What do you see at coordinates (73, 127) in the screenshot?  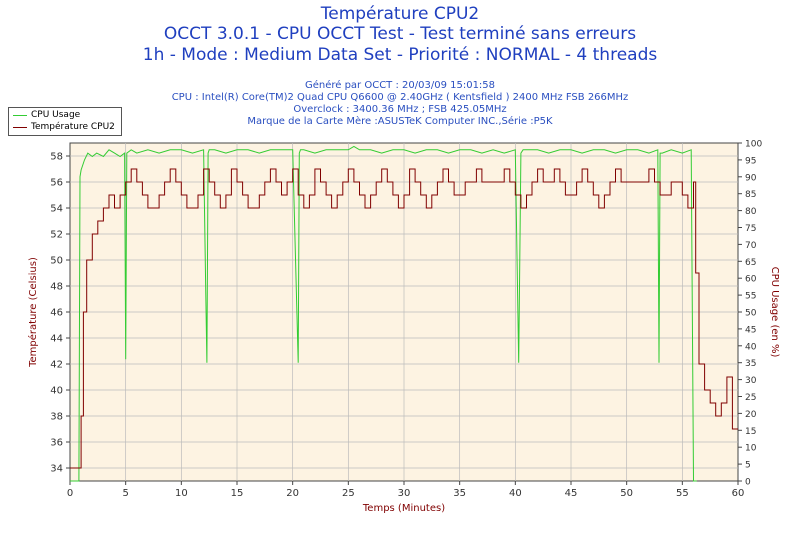 I see `legend-label-temperature: Température CPU2` at bounding box center [73, 127].